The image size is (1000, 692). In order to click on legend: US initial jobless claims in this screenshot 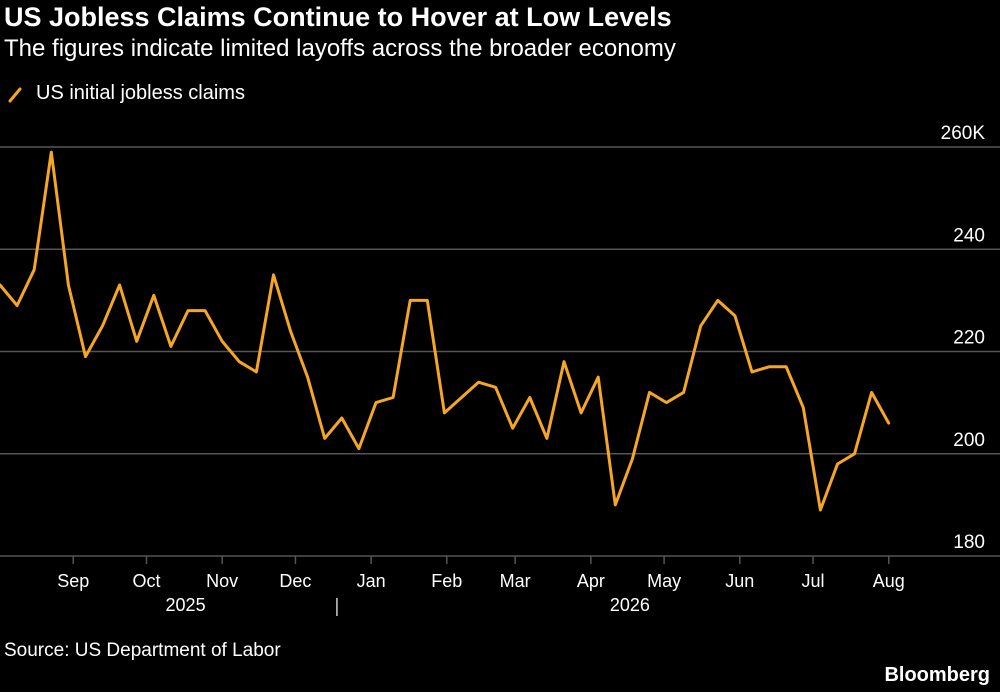, I will do `click(125, 93)`.